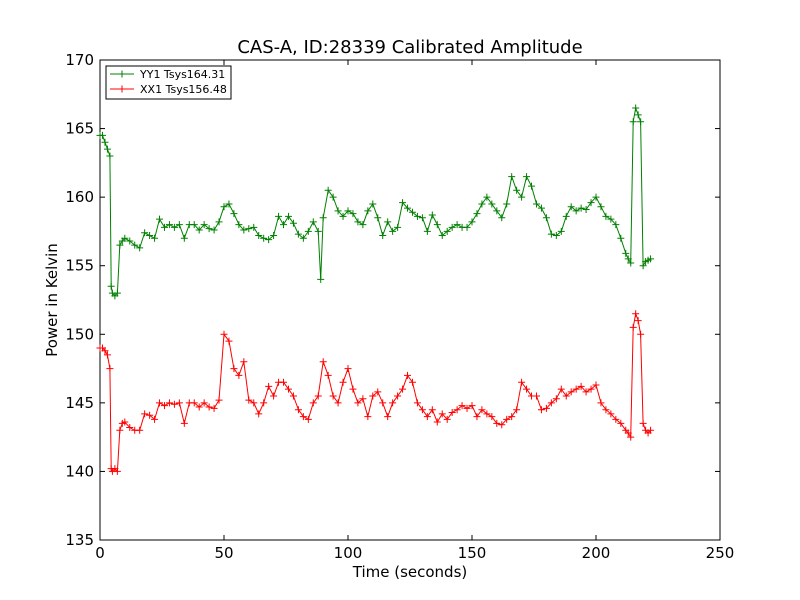 Image resolution: width=800 pixels, height=600 pixels. What do you see at coordinates (720, 553) in the screenshot?
I see `x-tick-label: 250` at bounding box center [720, 553].